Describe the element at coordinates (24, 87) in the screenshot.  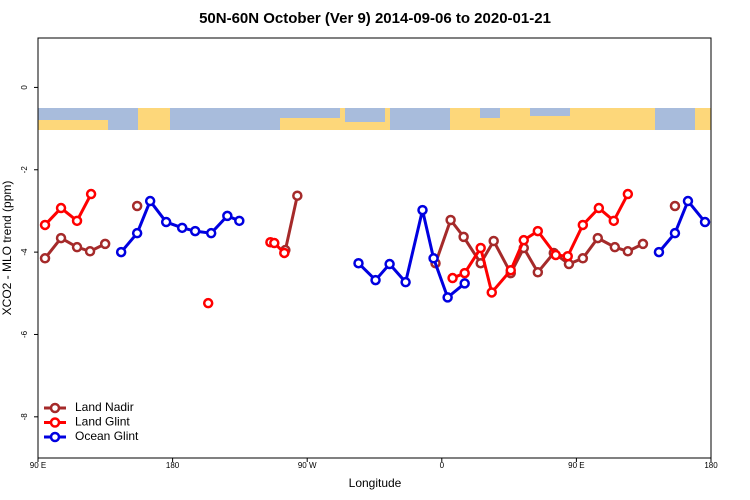
I see `y-tick-label: 0` at that location.